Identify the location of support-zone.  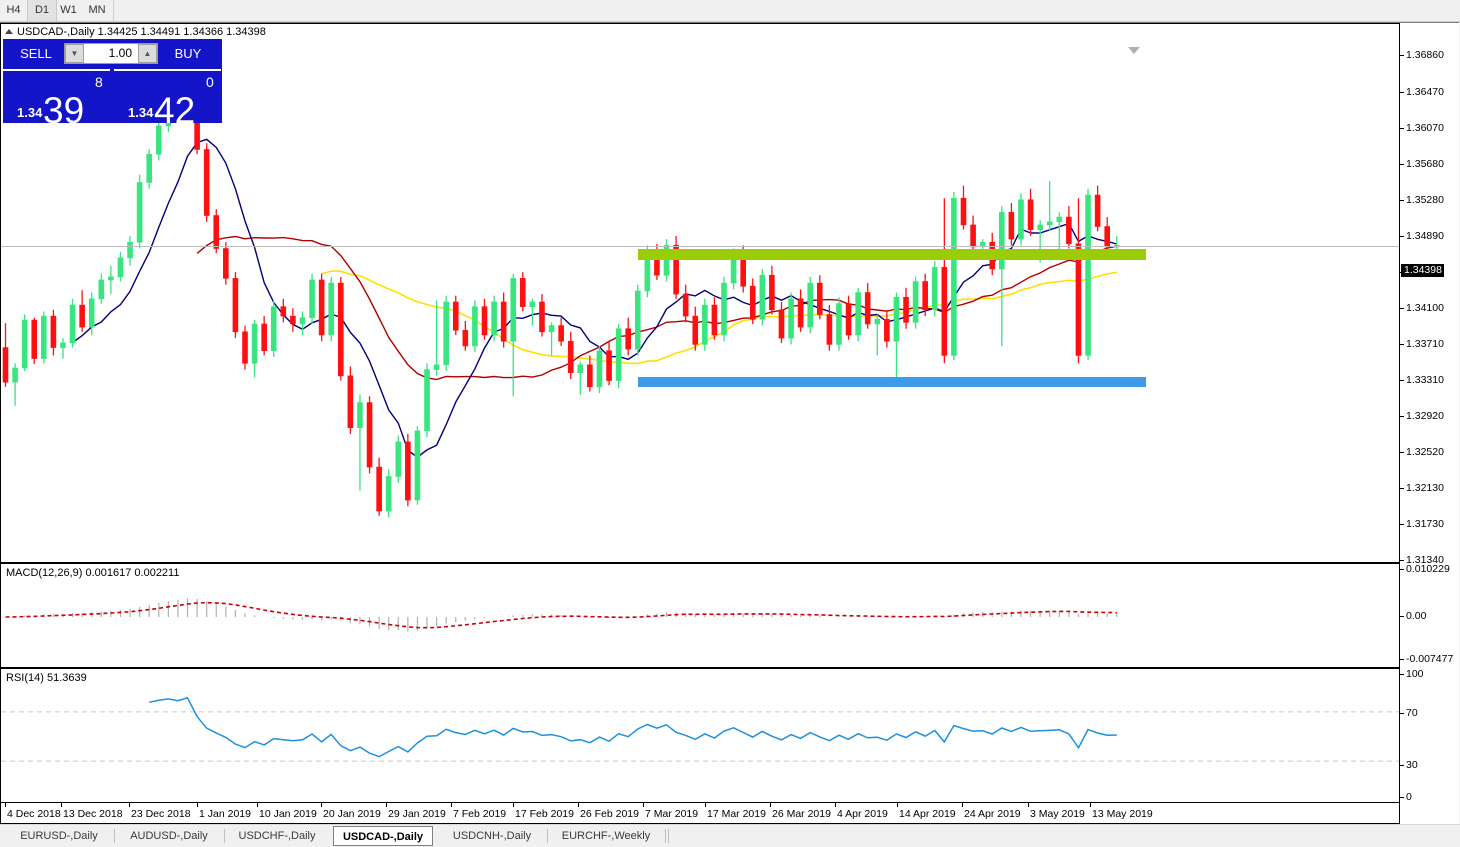
(892, 382).